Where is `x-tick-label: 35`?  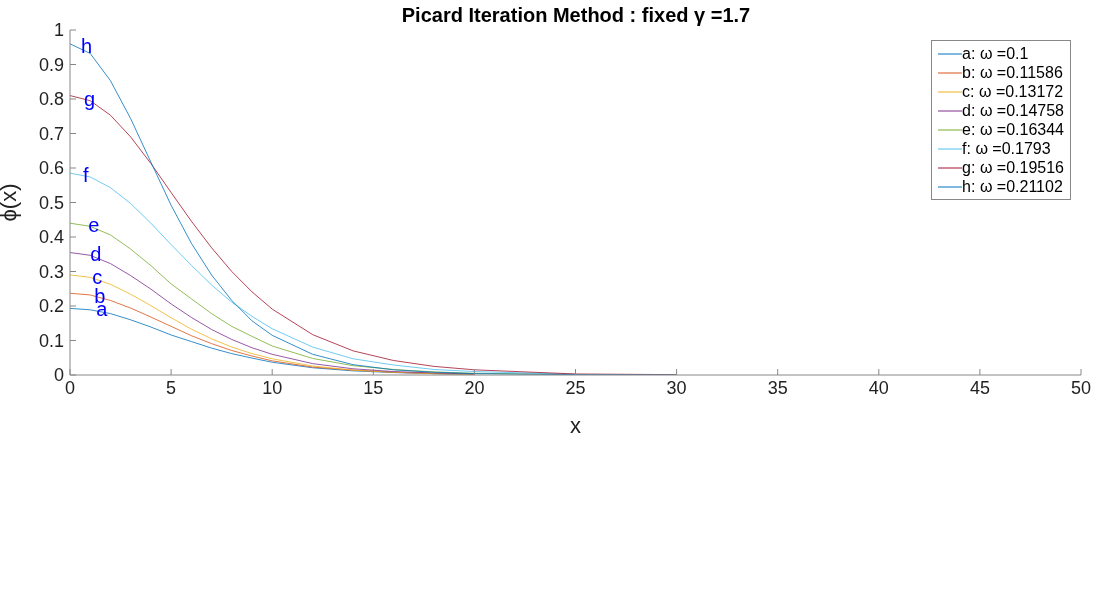 x-tick-label: 35 is located at coordinates (777, 387).